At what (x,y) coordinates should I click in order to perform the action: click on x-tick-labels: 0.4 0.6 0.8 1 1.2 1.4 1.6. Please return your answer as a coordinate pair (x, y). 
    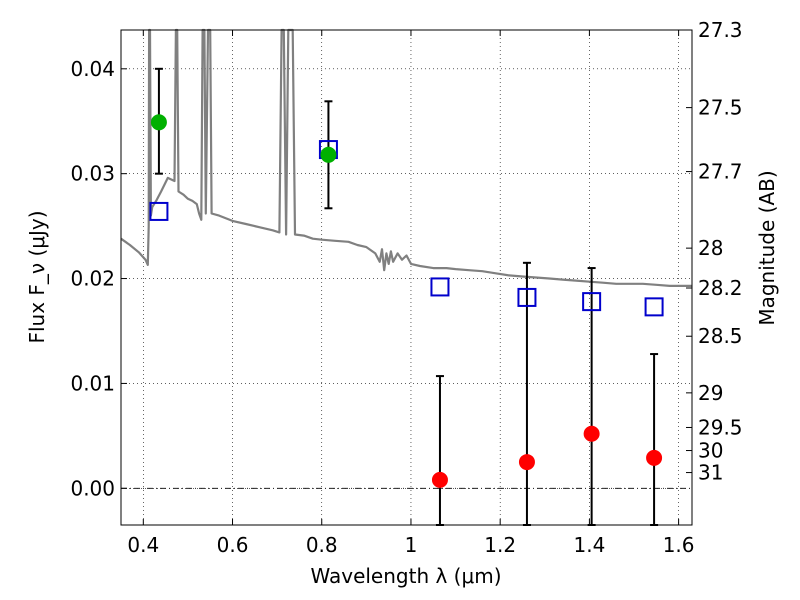
    Looking at the image, I should click on (410, 545).